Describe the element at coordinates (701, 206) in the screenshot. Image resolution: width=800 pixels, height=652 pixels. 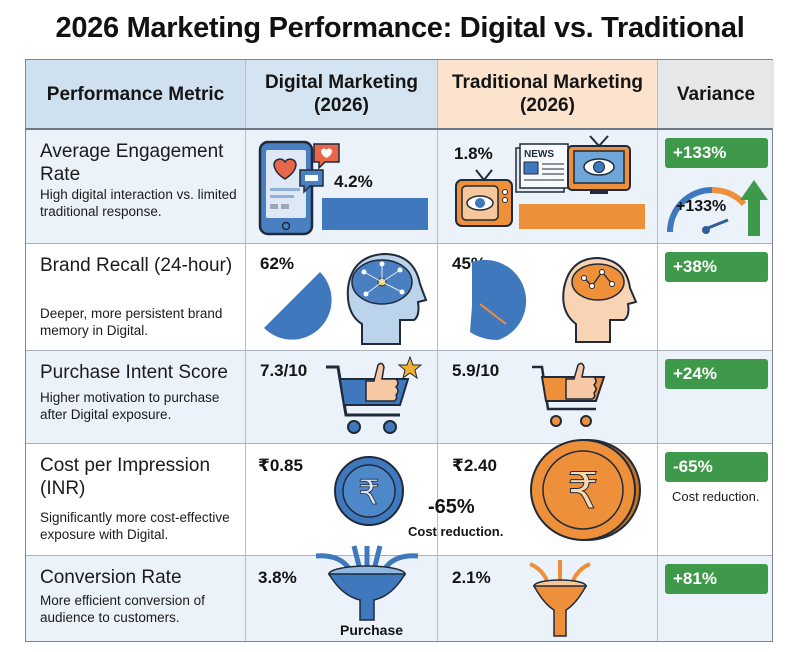
I see `gauge-label: +133%` at that location.